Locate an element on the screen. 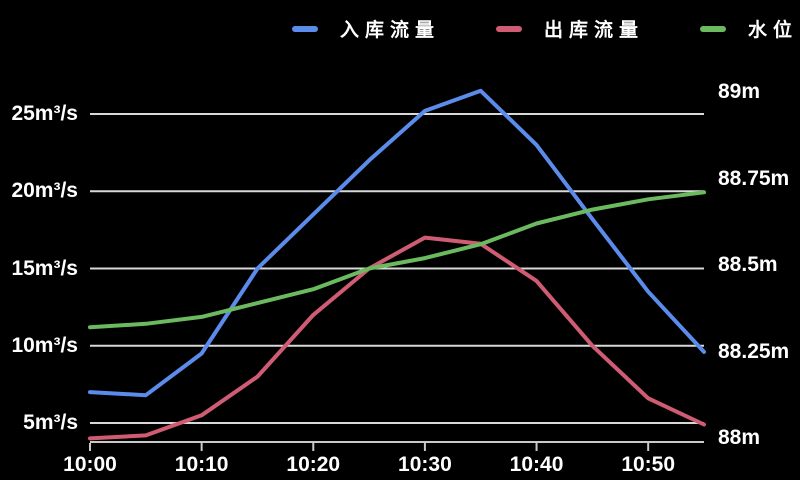 Image resolution: width=800 pixels, height=480 pixels. legend-item-water_level: 水位 is located at coordinates (748, 28).